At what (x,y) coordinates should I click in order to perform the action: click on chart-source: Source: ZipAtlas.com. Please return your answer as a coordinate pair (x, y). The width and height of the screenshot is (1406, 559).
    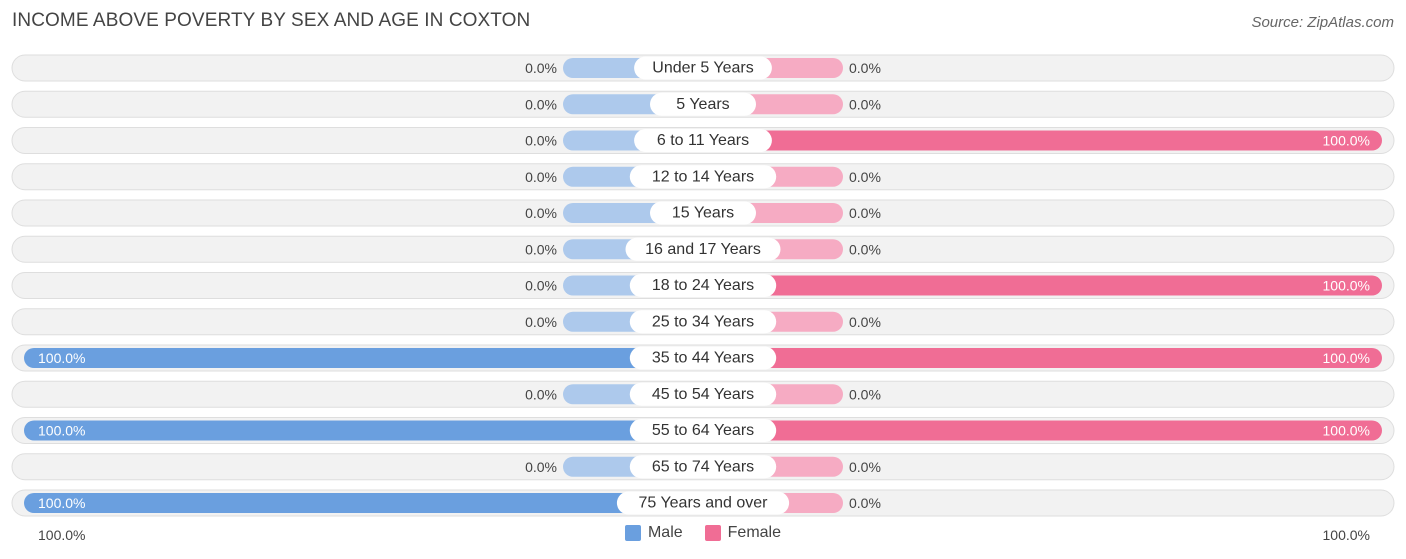
    Looking at the image, I should click on (1322, 22).